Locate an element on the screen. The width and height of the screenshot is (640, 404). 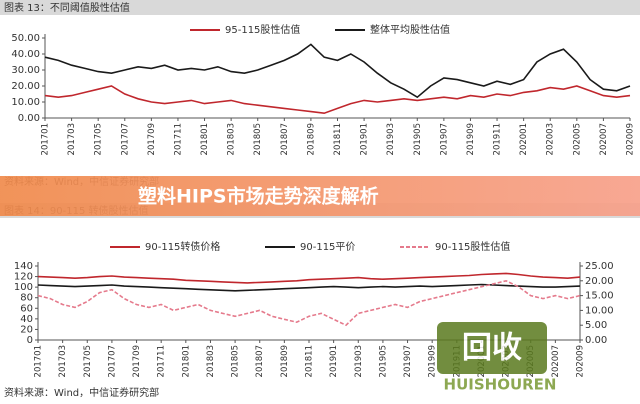
watermark-logo is located at coordinates (492, 348).